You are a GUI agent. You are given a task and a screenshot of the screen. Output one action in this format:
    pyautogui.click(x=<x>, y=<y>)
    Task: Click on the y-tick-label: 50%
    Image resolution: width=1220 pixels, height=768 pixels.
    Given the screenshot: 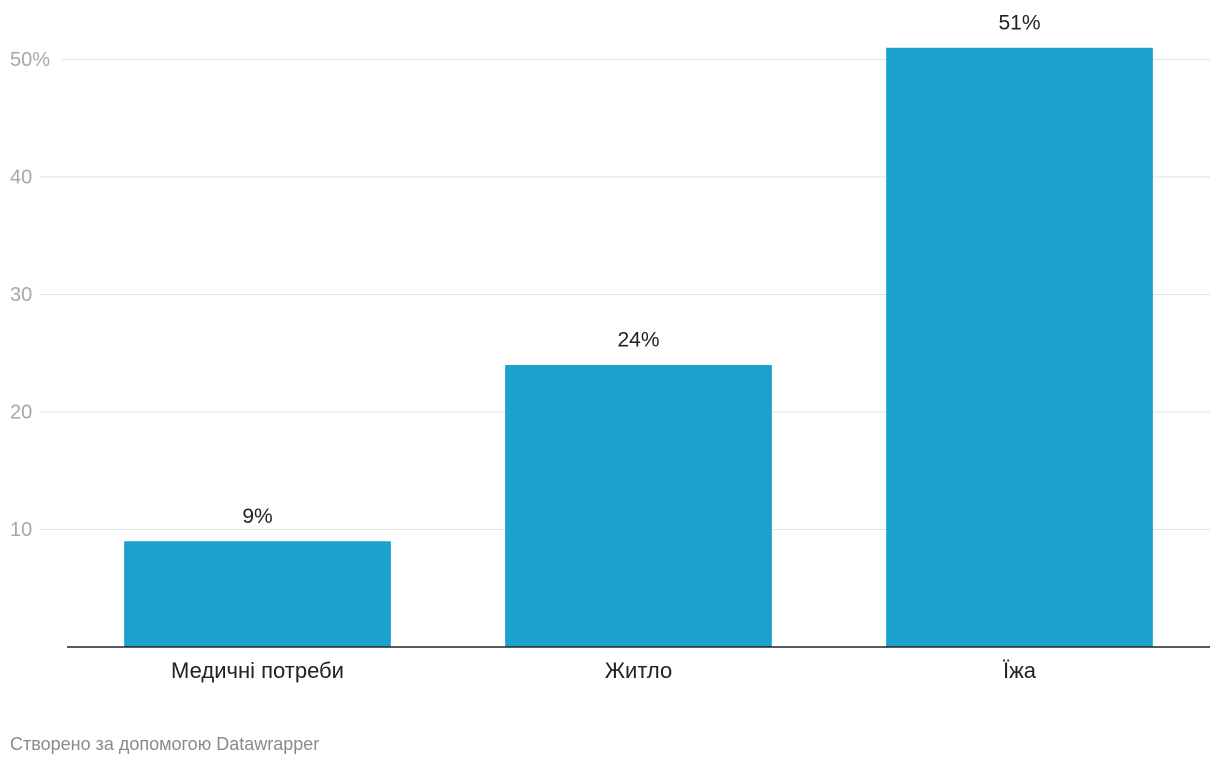 What is the action you would take?
    pyautogui.click(x=30, y=60)
    